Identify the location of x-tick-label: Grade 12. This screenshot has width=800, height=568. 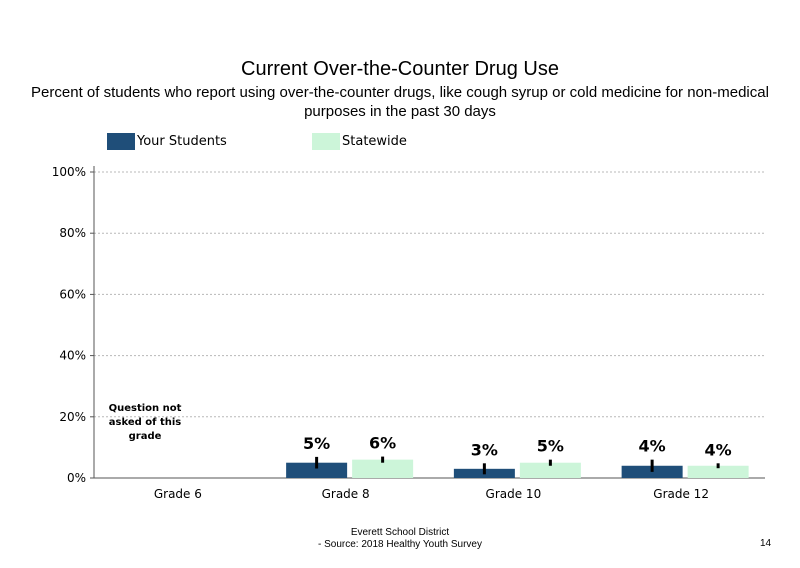
(681, 494).